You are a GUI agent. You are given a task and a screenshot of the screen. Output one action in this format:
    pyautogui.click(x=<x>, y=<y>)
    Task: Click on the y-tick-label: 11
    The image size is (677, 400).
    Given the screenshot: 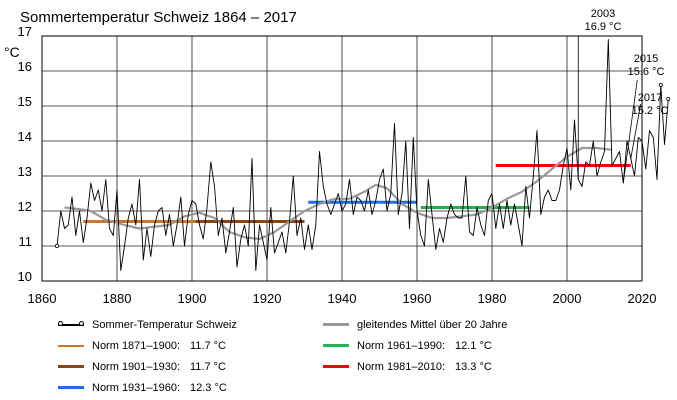 What is the action you would take?
    pyautogui.click(x=25, y=241)
    